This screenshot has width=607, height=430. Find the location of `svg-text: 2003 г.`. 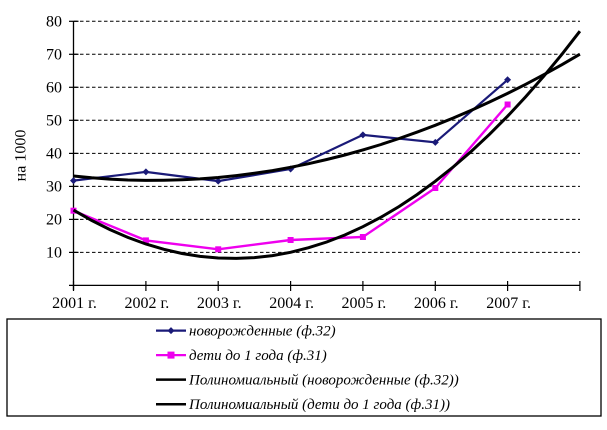

svg-text: 2003 г. is located at coordinates (219, 303).